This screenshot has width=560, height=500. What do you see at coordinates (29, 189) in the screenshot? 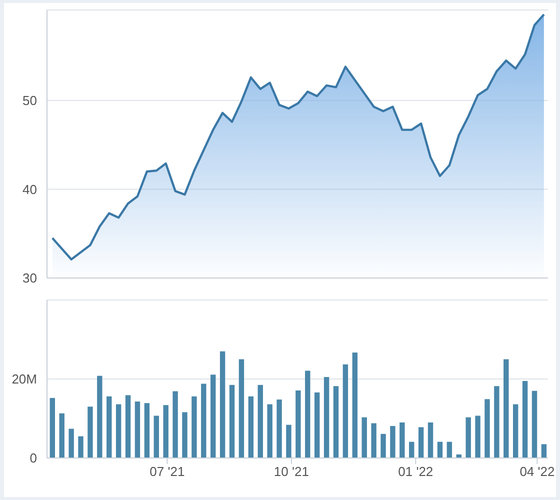
I see `y-tick-label: 40` at bounding box center [29, 189].